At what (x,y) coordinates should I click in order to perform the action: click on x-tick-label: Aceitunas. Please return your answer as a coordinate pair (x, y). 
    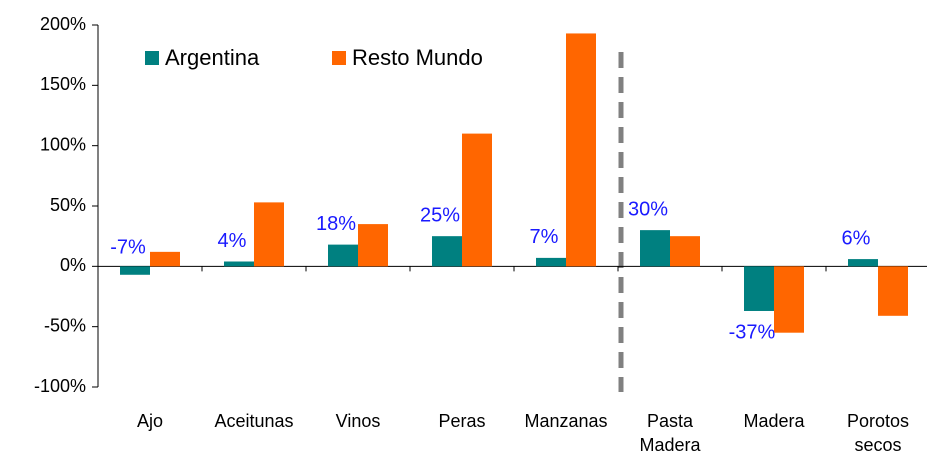
    Looking at the image, I should click on (254, 421).